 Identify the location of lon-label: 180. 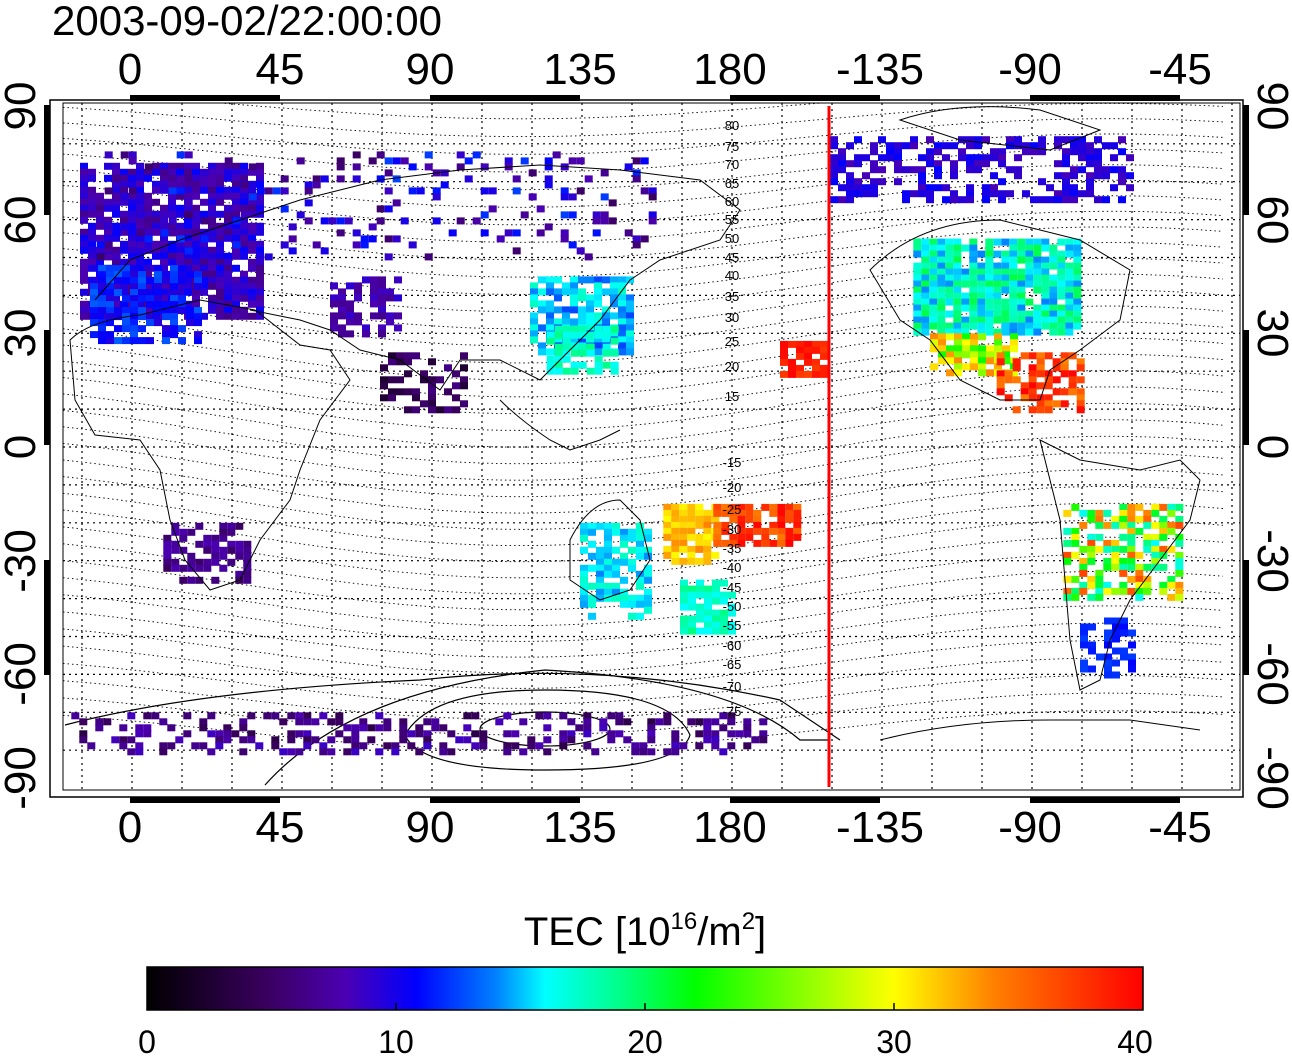
(729, 827).